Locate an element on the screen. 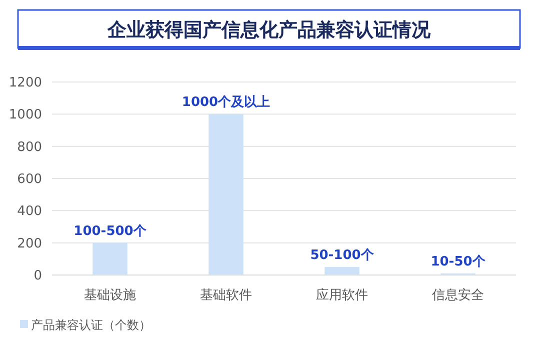 This screenshot has height=347, width=538. chart-title: 企业获得国产信息化产品兼容认证情况 is located at coordinates (269, 30).